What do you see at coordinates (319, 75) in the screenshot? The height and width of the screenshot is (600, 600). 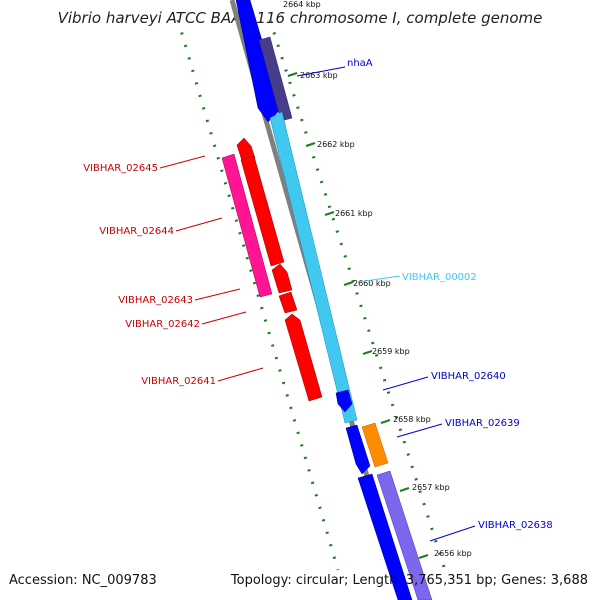 I see `kbp-label: 2663 kbp` at bounding box center [319, 75].